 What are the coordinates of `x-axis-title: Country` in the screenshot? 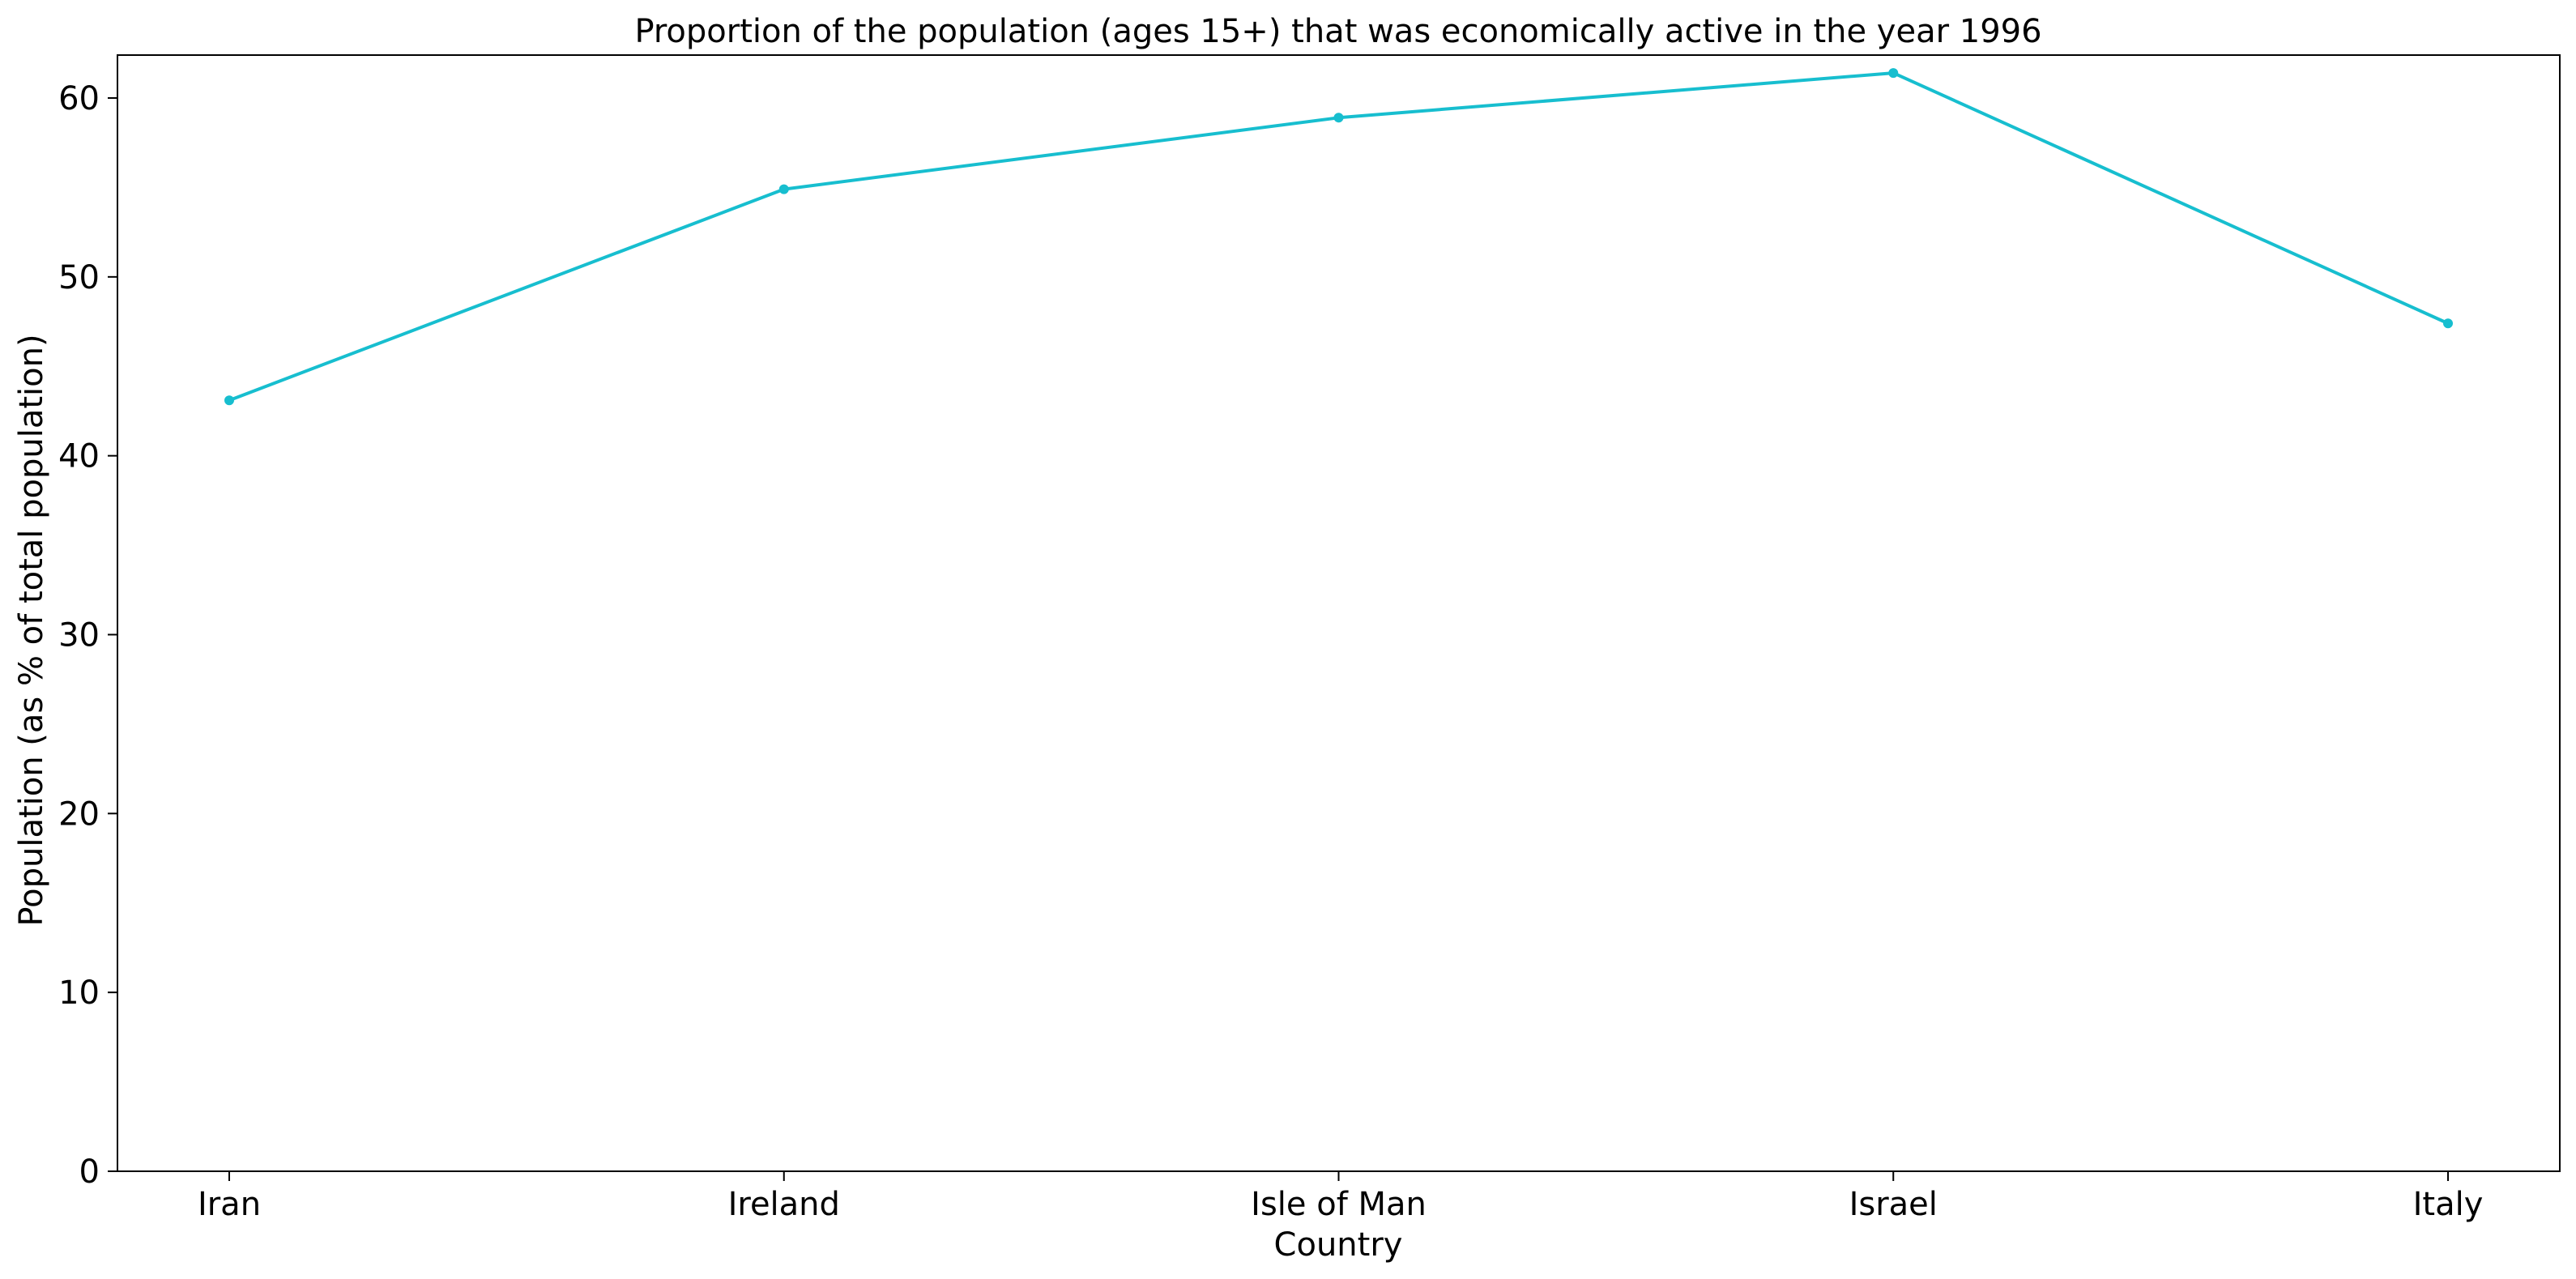 It's located at (1339, 1245).